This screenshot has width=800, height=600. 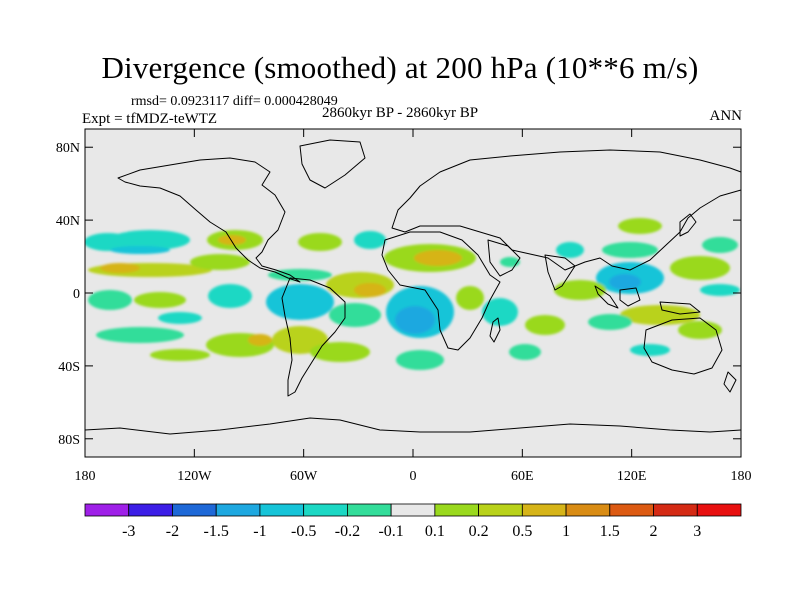 What do you see at coordinates (76, 294) in the screenshot?
I see `y-tick-label: 0` at bounding box center [76, 294].